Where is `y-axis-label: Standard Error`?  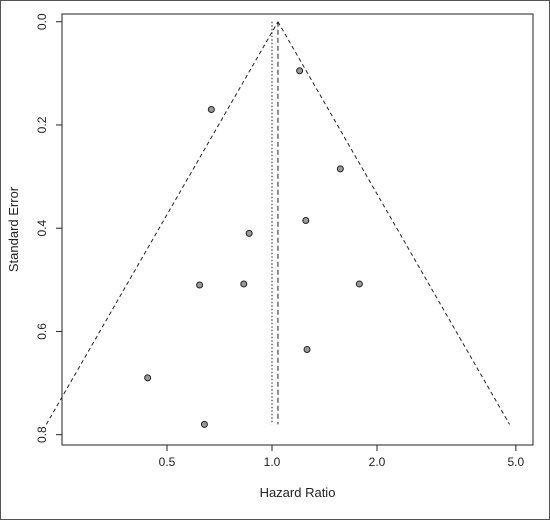 y-axis-label: Standard Error is located at coordinates (13, 229).